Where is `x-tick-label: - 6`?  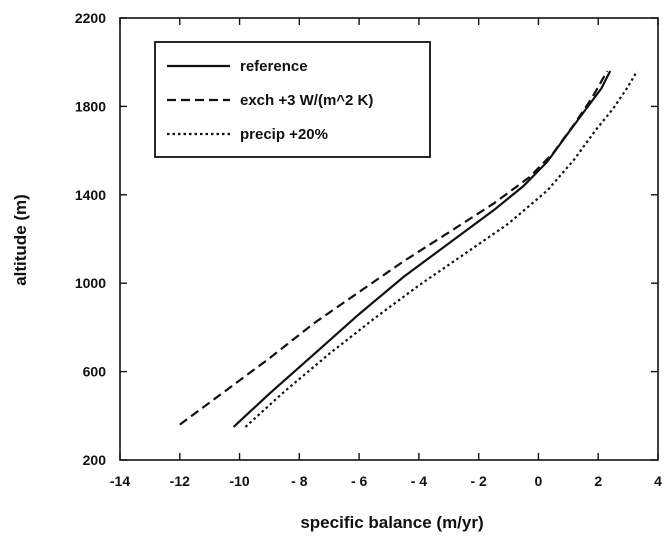
x-tick-label: - 6 is located at coordinates (359, 481).